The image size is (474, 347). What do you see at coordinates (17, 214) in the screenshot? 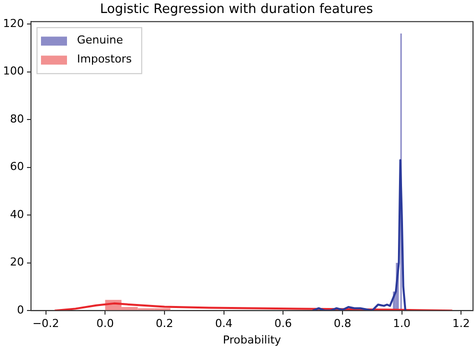
I see `y-tick-label: 40` at bounding box center [17, 214].